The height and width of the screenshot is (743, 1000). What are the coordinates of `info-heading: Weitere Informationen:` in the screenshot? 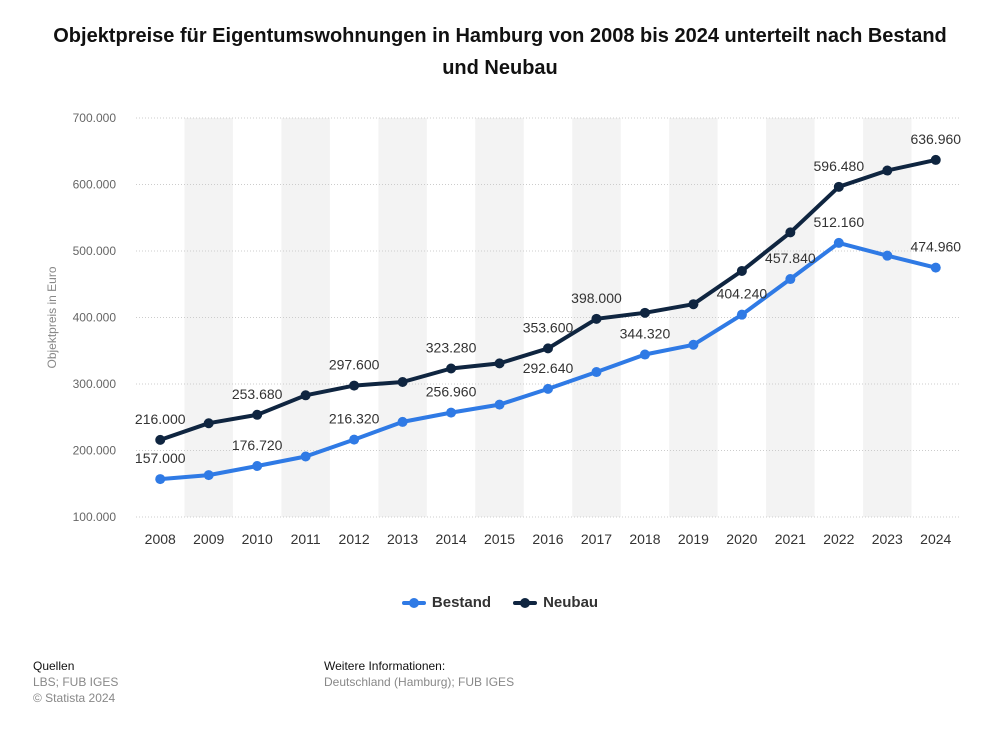 It's located at (385, 666).